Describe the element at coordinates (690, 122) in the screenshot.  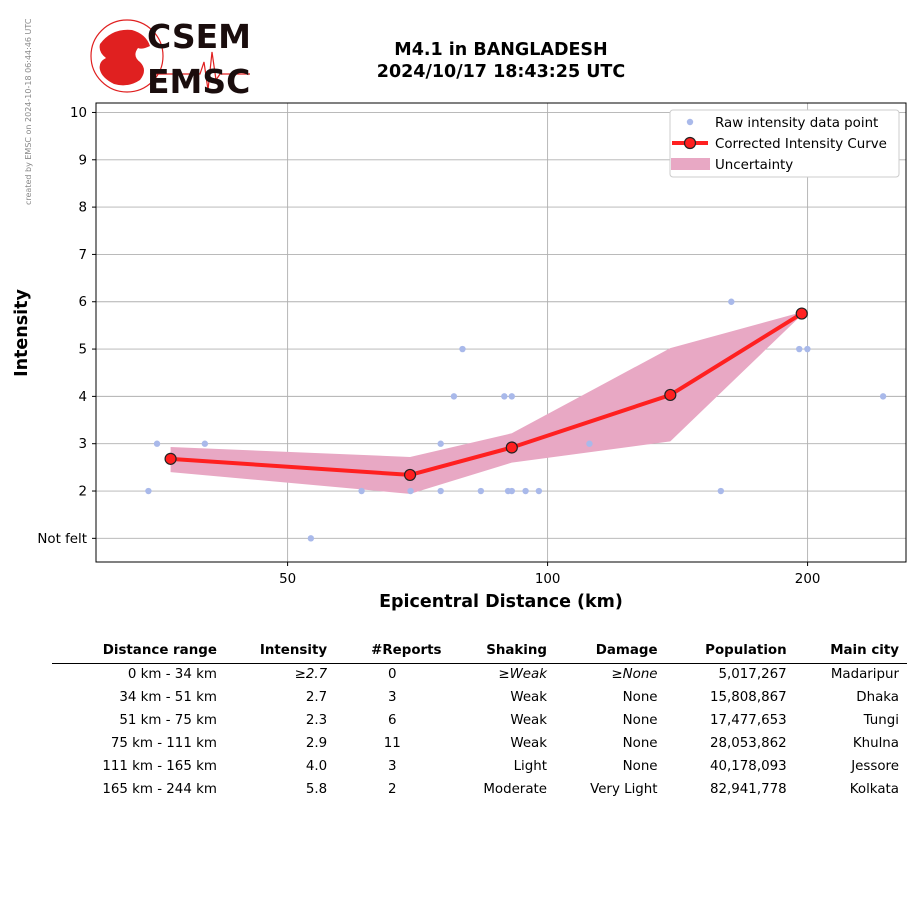
I see `legend-raw-marker` at that location.